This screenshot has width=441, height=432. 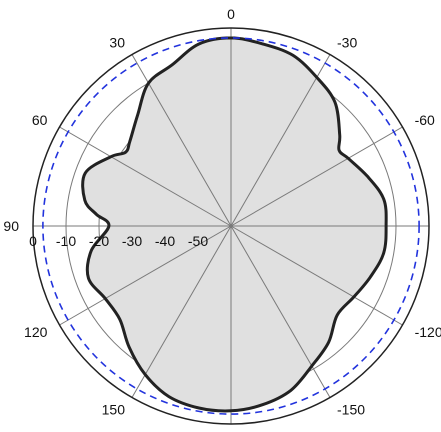 I want to click on radial-tick-label: -40, so click(x=165, y=241).